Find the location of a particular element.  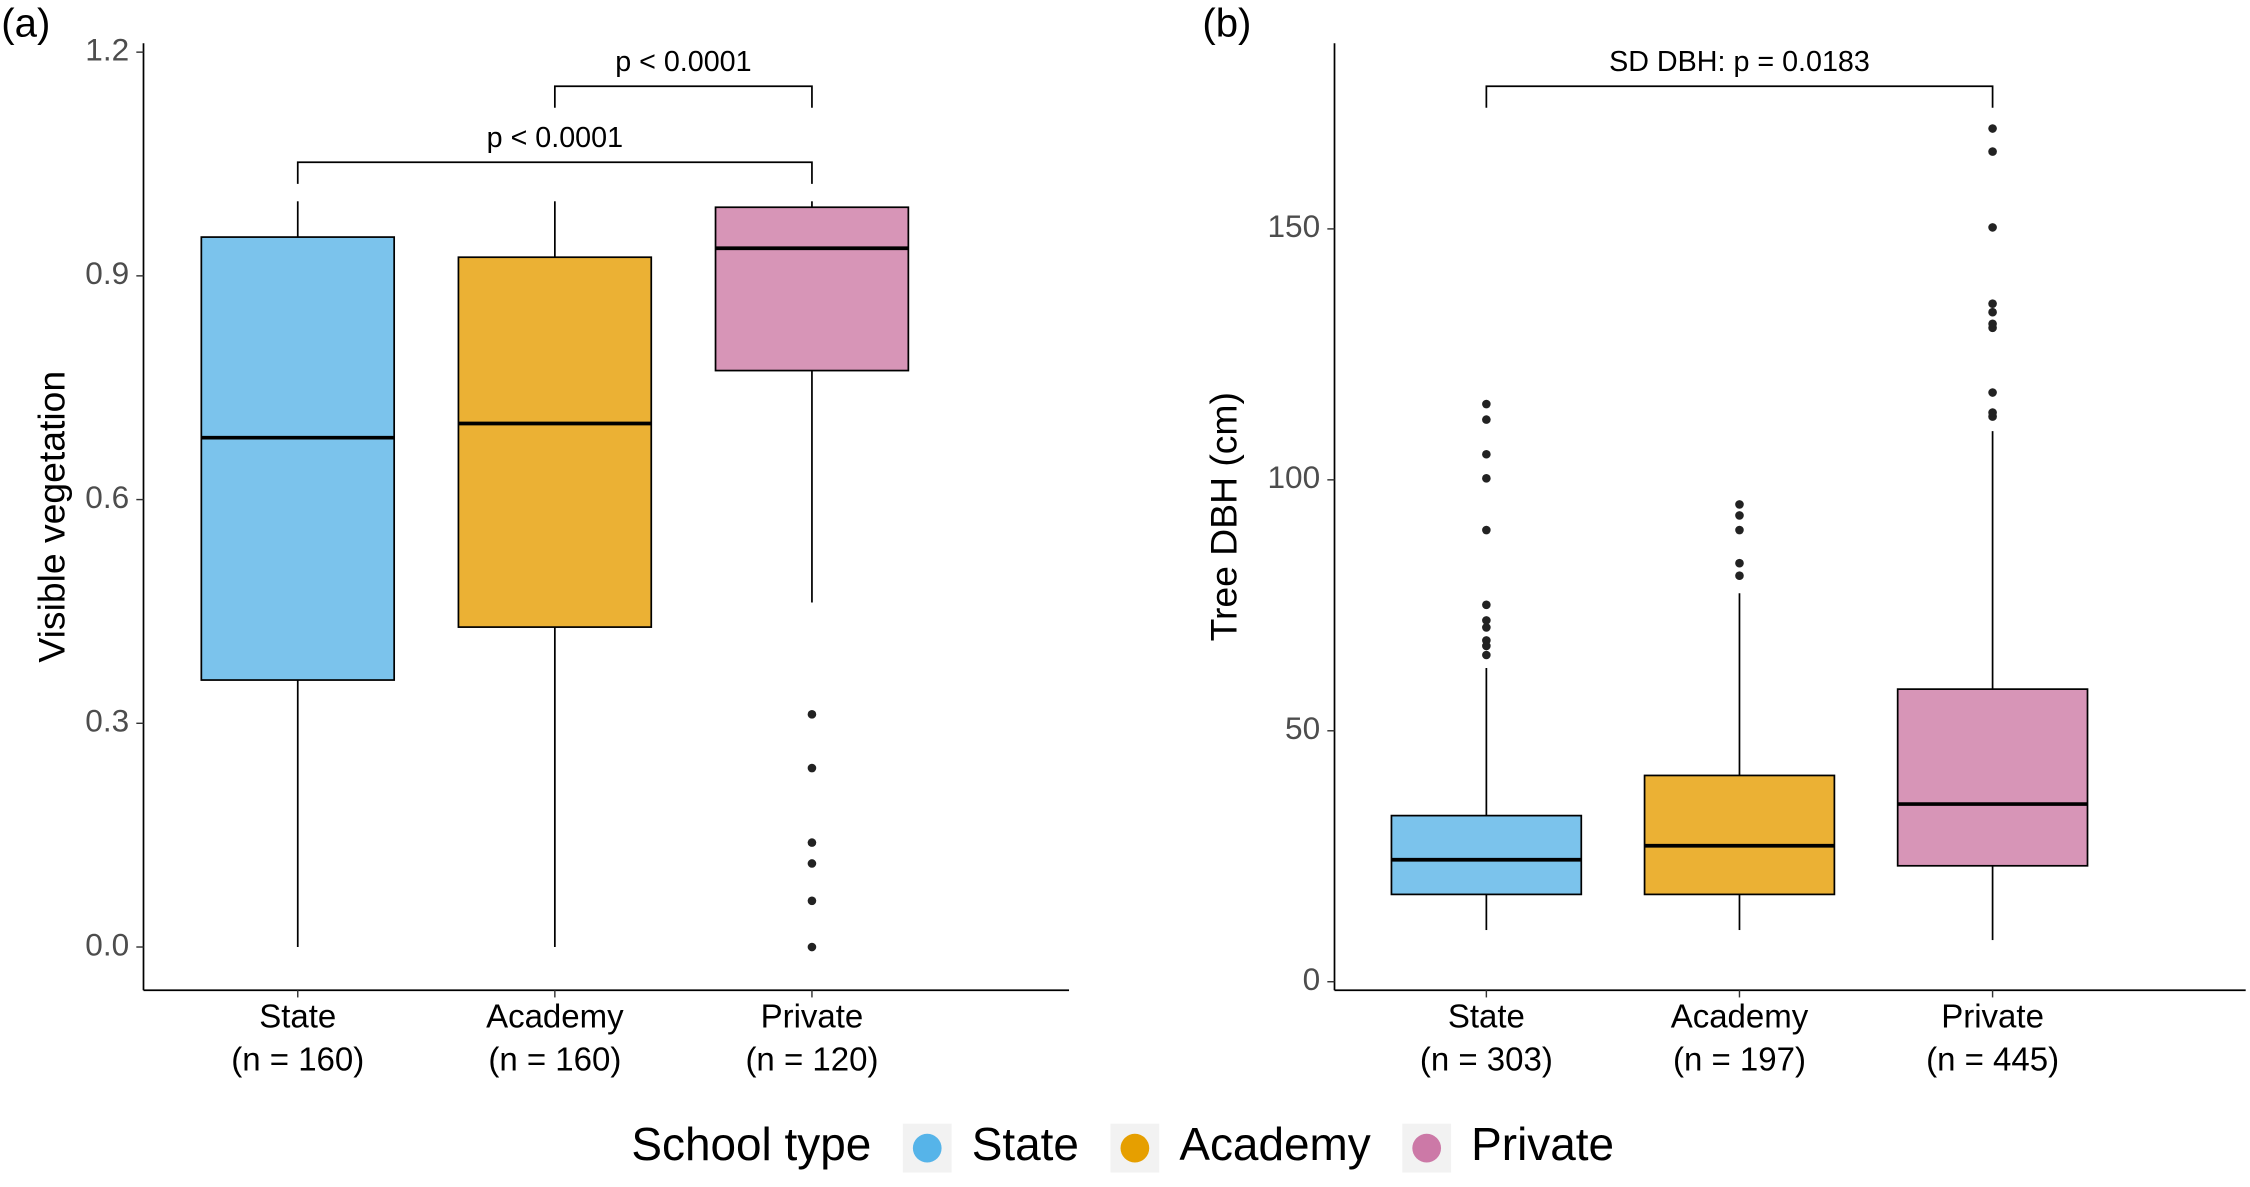

x-tick-sublabel: (n = 303) is located at coordinates (1486, 1059).